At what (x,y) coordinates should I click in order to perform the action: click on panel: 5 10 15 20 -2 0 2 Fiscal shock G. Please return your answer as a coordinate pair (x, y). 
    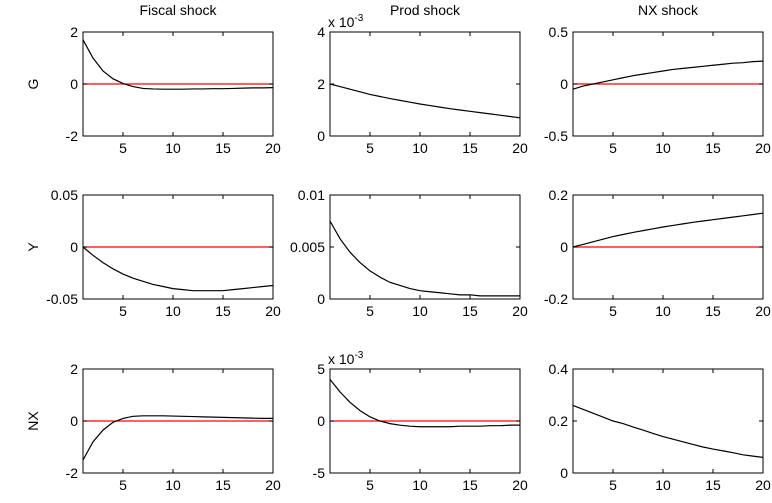
    Looking at the image, I should click on (153, 79).